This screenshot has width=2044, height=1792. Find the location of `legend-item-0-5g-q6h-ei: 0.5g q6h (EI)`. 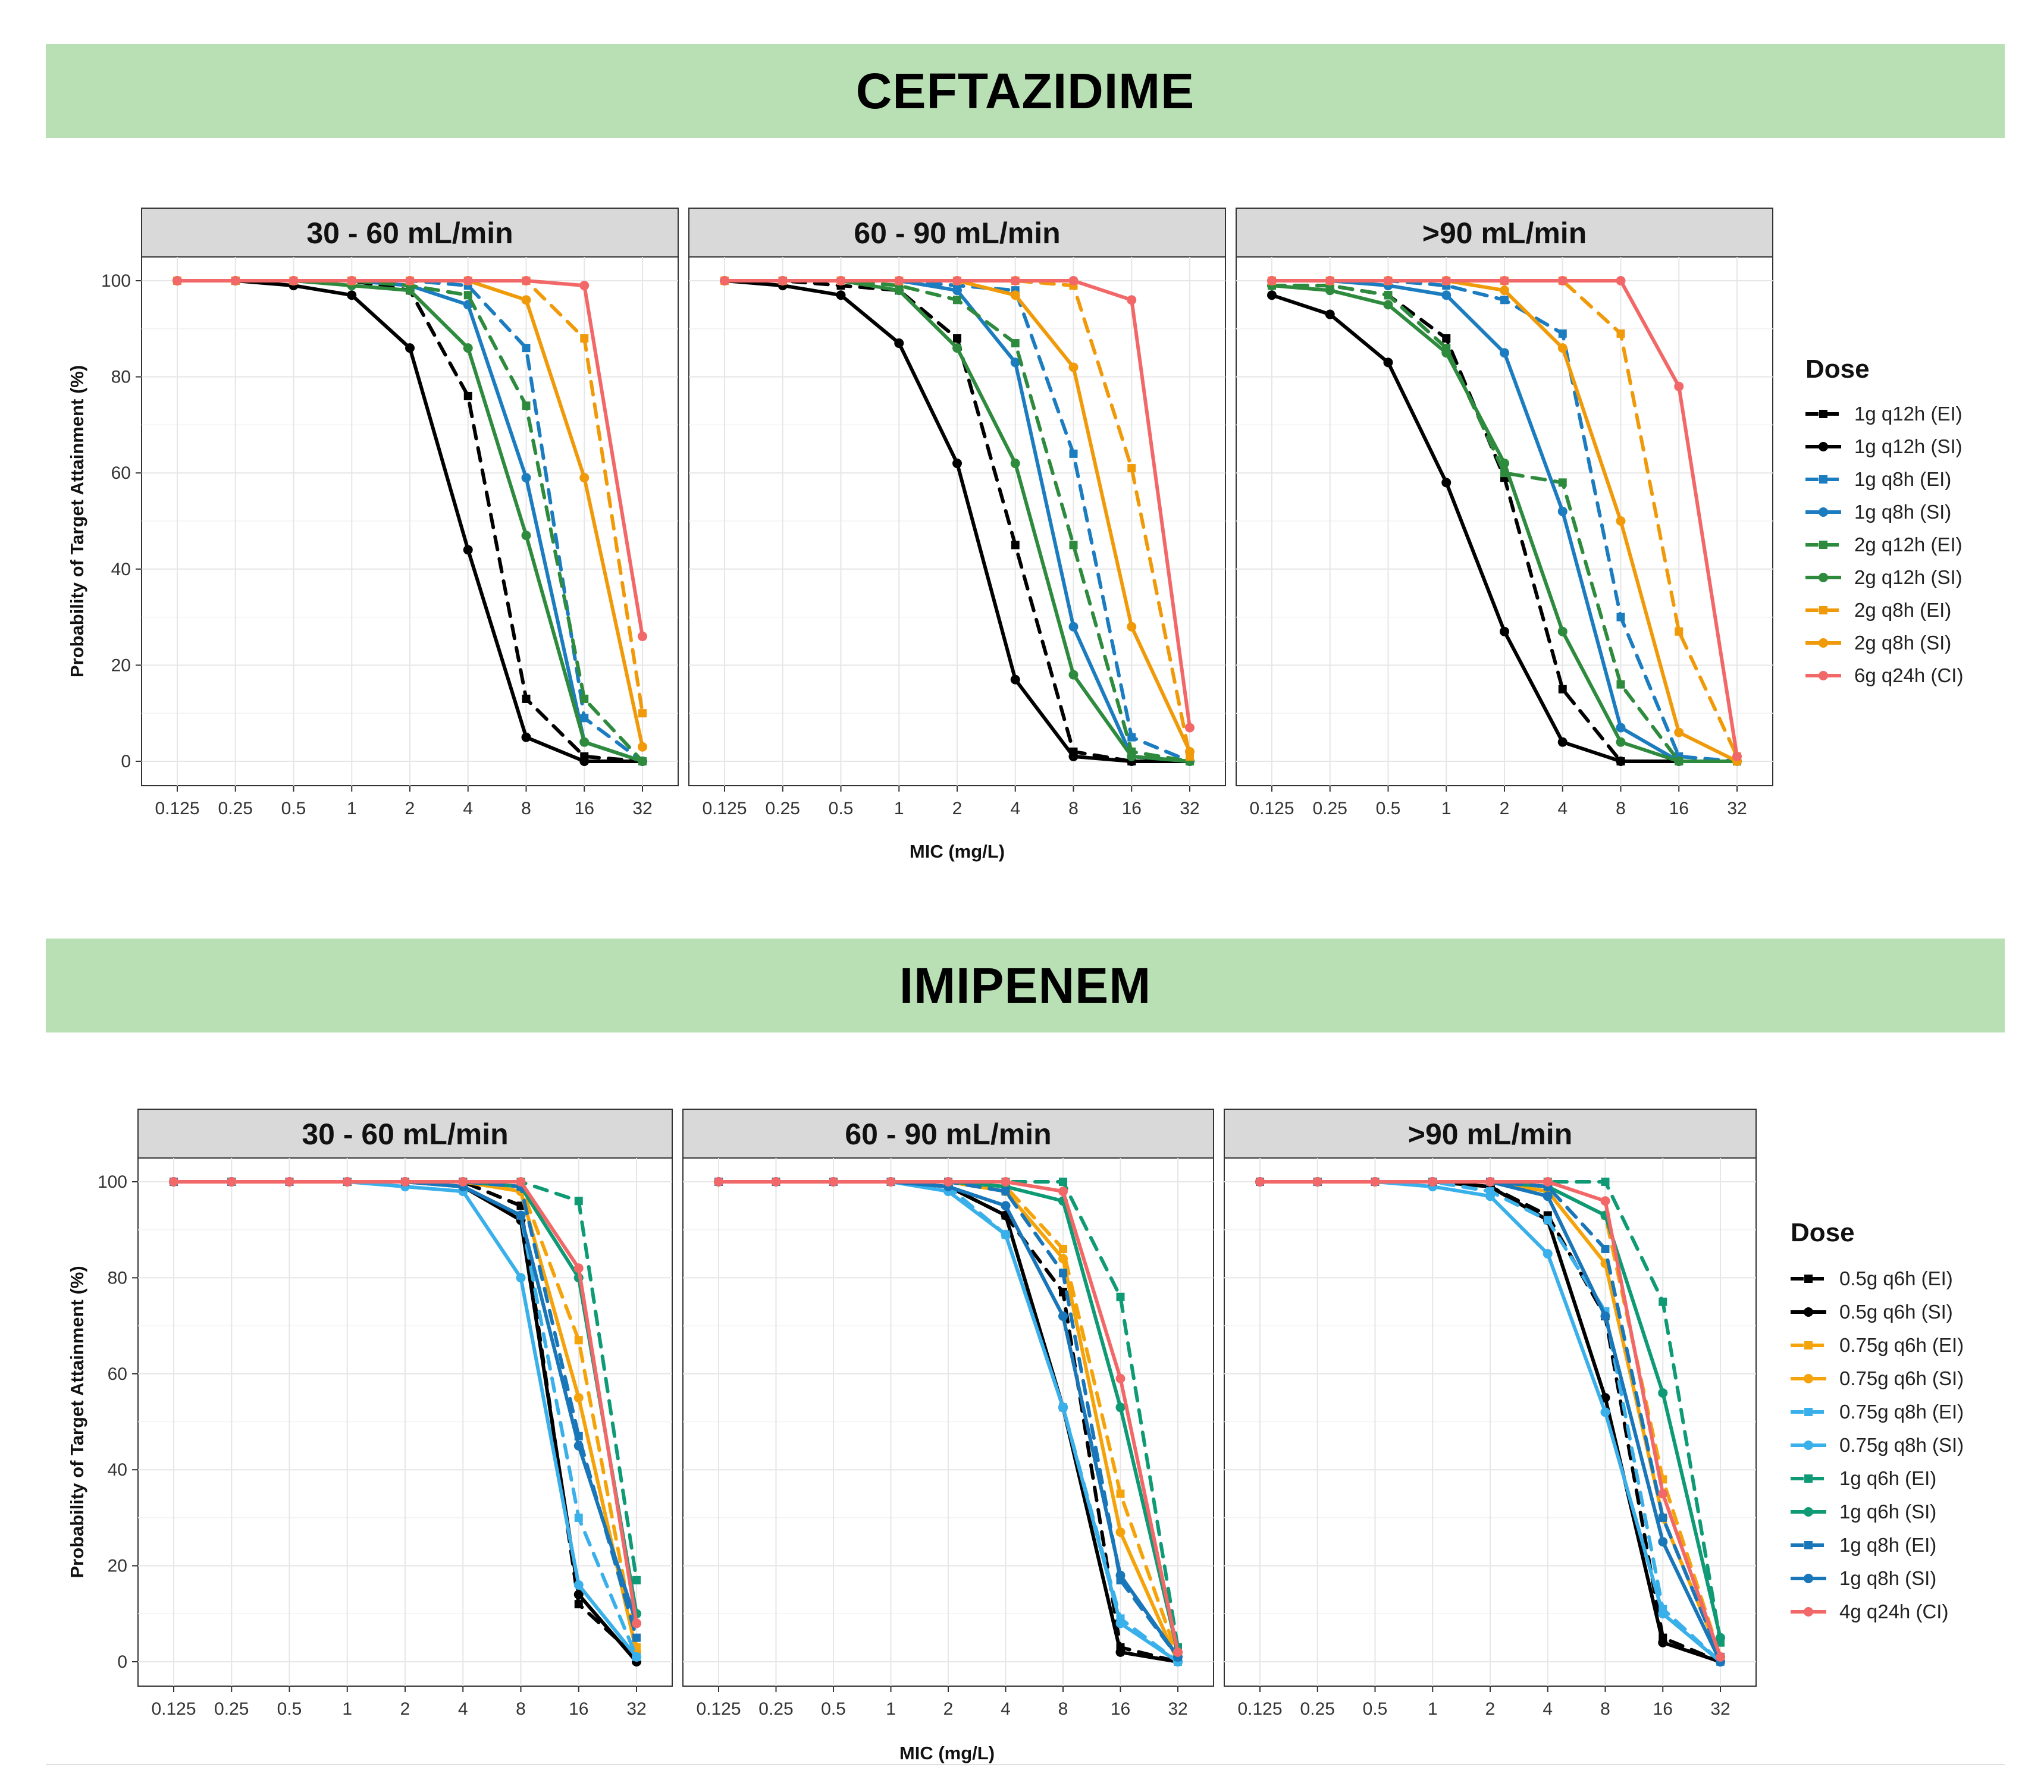

legend-item-0-5g-q6h-ei: 0.5g q6h (EI) is located at coordinates (1872, 1278).